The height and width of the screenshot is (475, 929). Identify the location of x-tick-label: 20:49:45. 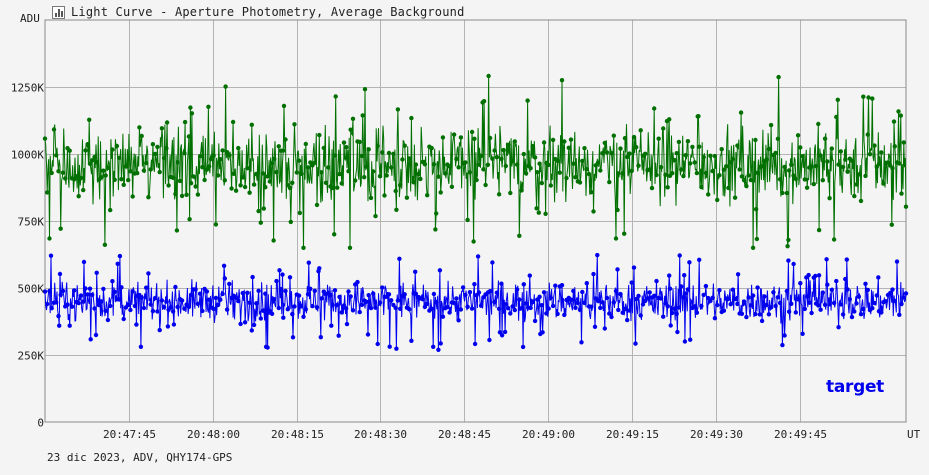
(800, 434).